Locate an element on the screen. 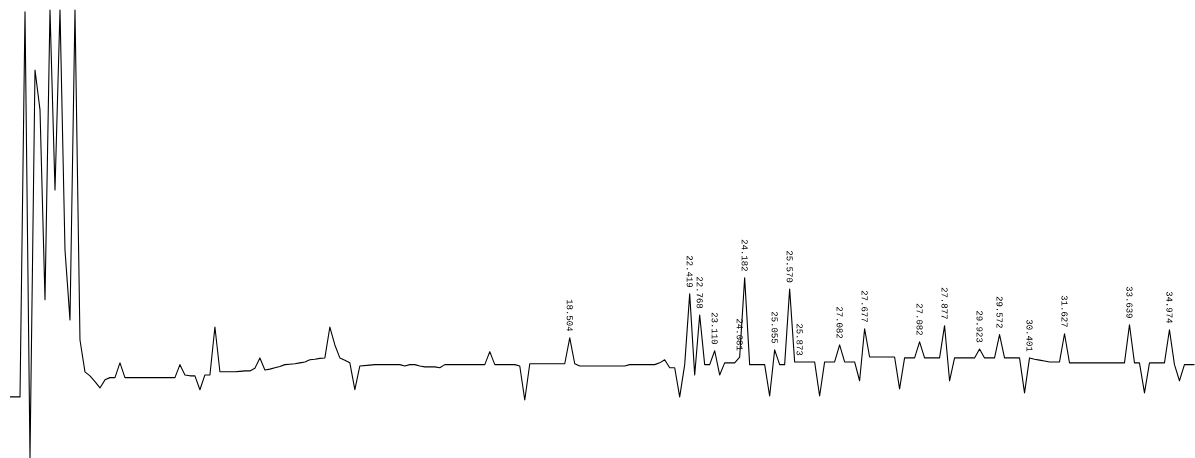  annotation: 29.923 is located at coordinates (979, 326).